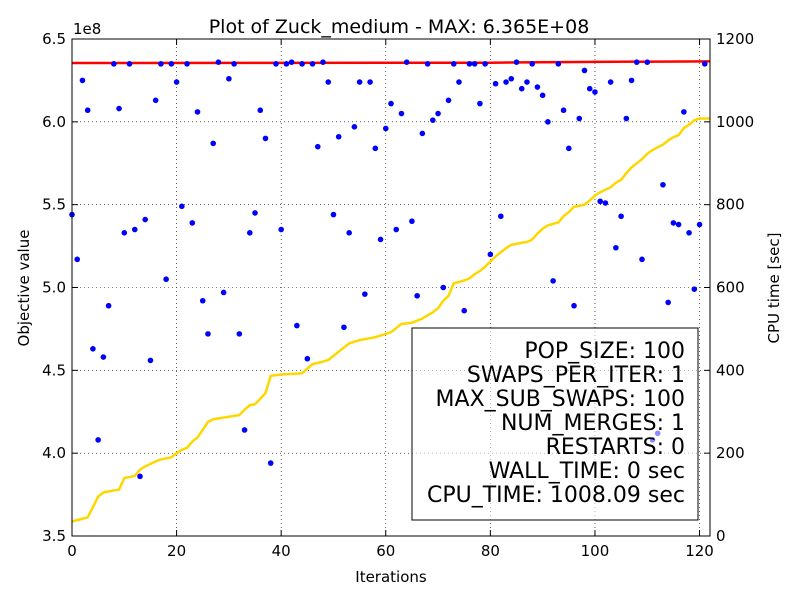  What do you see at coordinates (604, 351) in the screenshot?
I see `legend-line: POP_SIZE: 100` at bounding box center [604, 351].